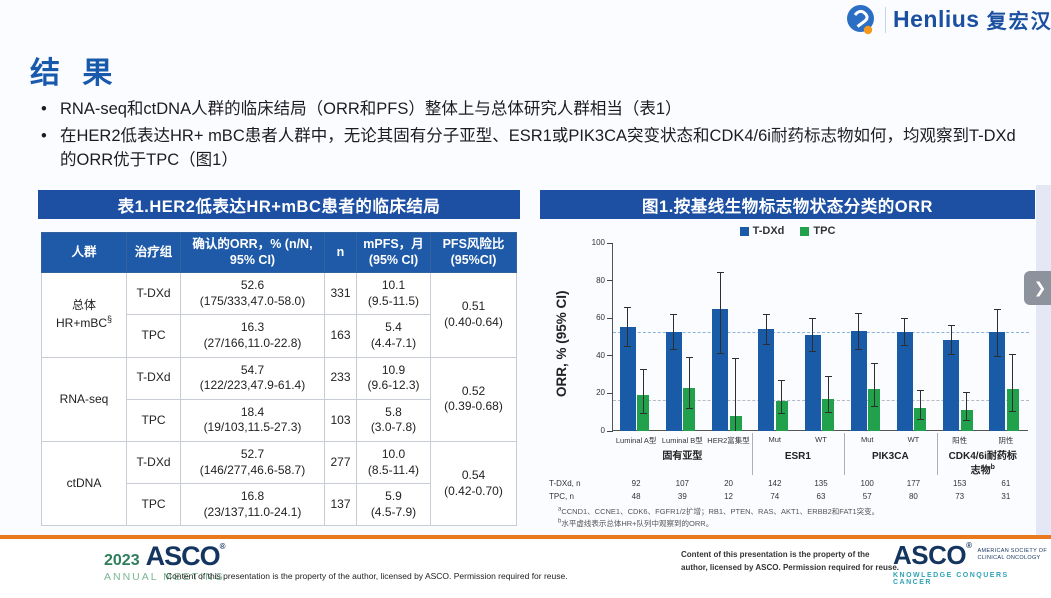  What do you see at coordinates (84, 315) in the screenshot?
I see `population-cell: 总体HR+mBC§` at bounding box center [84, 315].